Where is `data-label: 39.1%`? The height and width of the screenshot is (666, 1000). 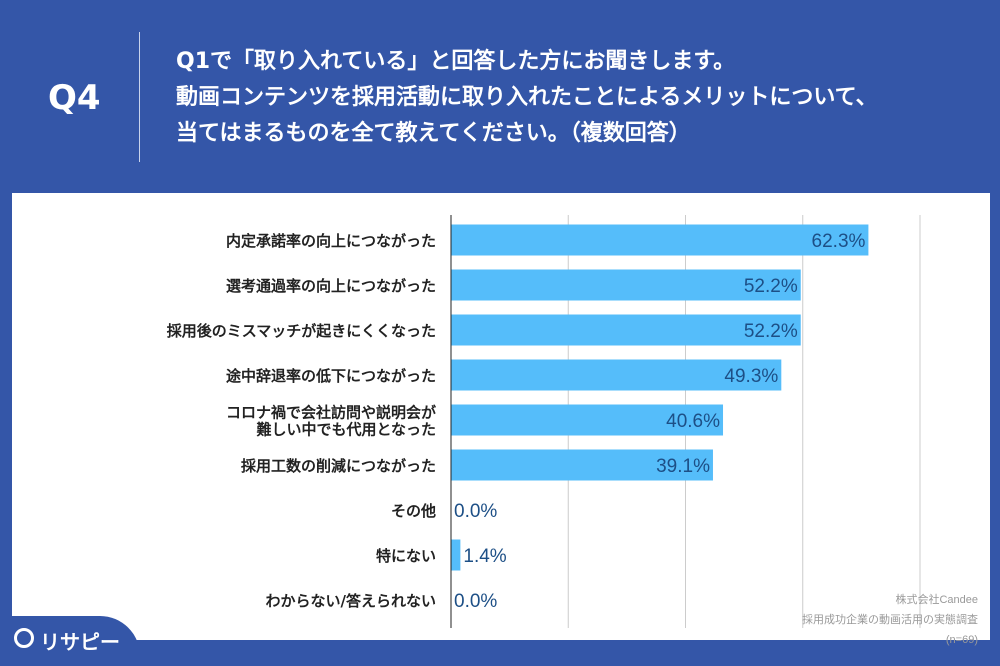
data-label: 39.1% is located at coordinates (683, 466).